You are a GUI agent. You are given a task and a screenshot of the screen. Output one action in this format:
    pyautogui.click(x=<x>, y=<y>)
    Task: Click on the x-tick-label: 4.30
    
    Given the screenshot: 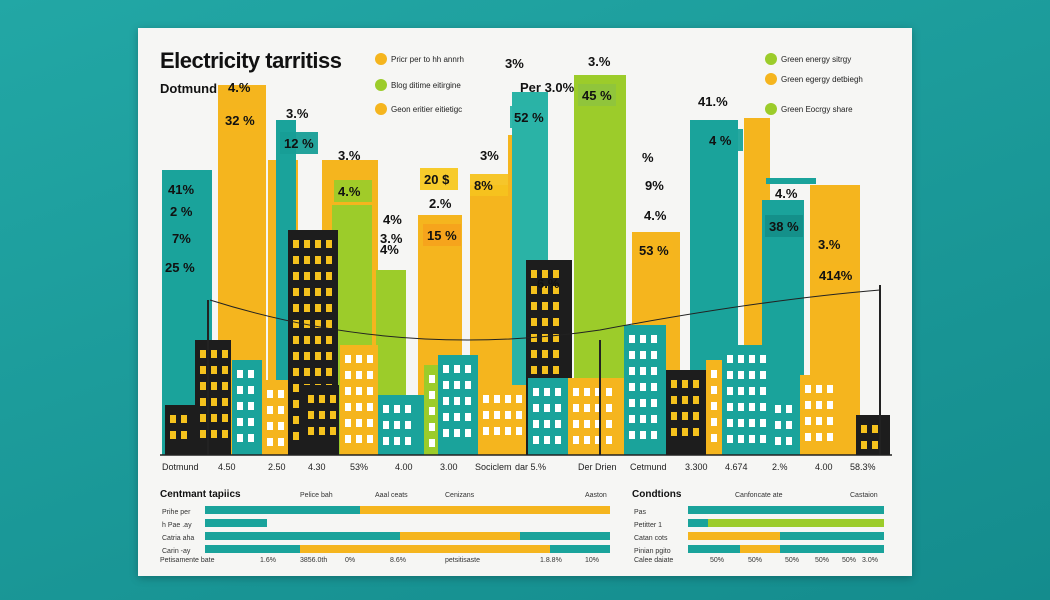 What is the action you would take?
    pyautogui.click(x=317, y=467)
    